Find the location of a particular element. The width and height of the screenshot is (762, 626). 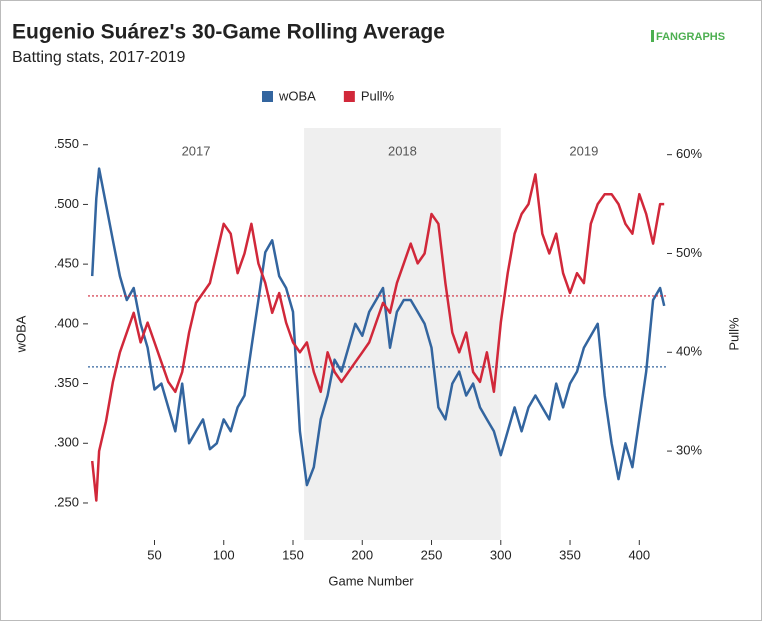

x-tick-label: 250 is located at coordinates (432, 554).